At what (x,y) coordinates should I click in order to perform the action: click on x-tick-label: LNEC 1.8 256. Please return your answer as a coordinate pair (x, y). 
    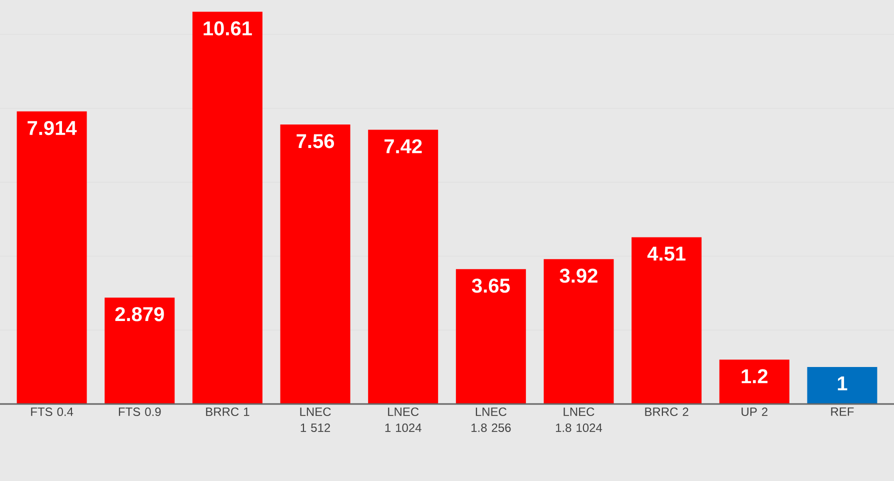
    Looking at the image, I should click on (491, 420).